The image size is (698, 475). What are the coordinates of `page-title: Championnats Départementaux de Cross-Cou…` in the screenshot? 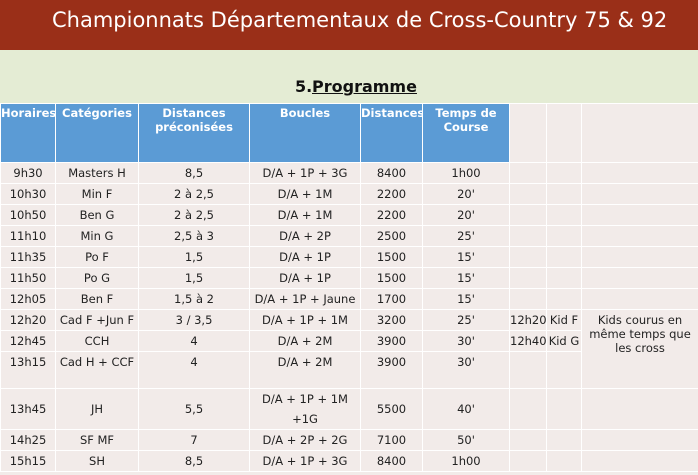 It's located at (360, 20).